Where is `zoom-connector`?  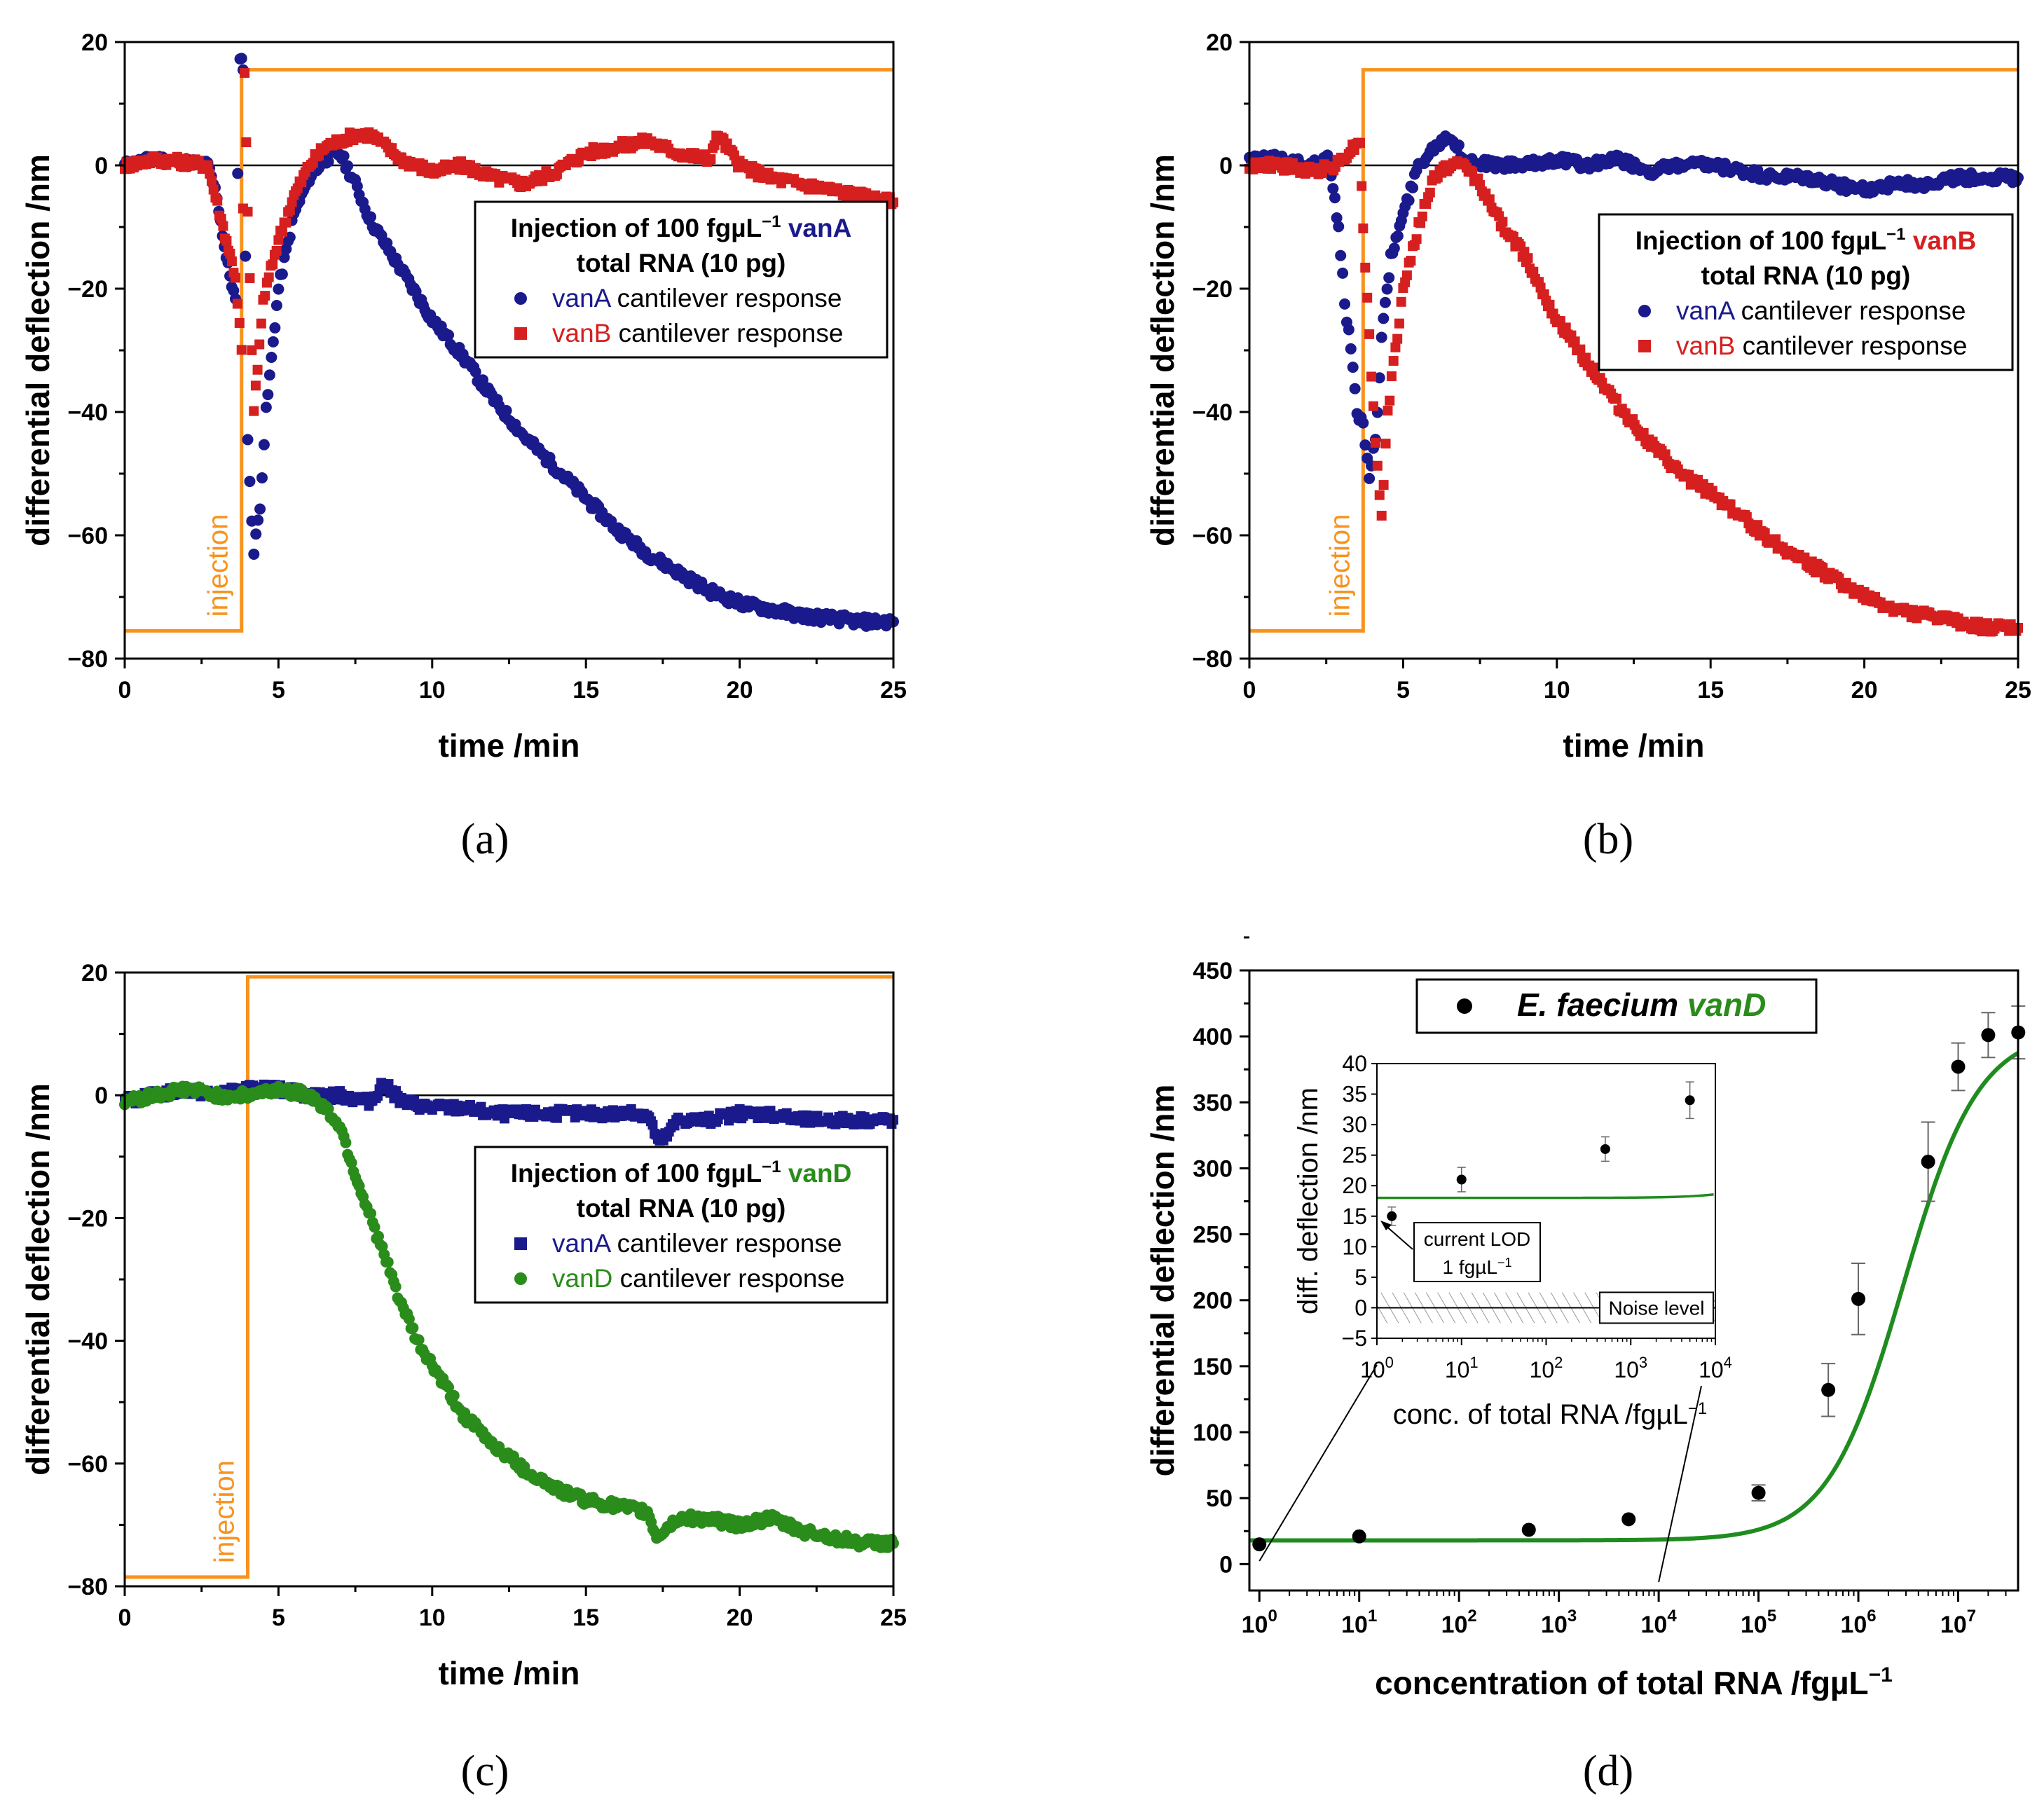 zoom-connector is located at coordinates (1318, 1463).